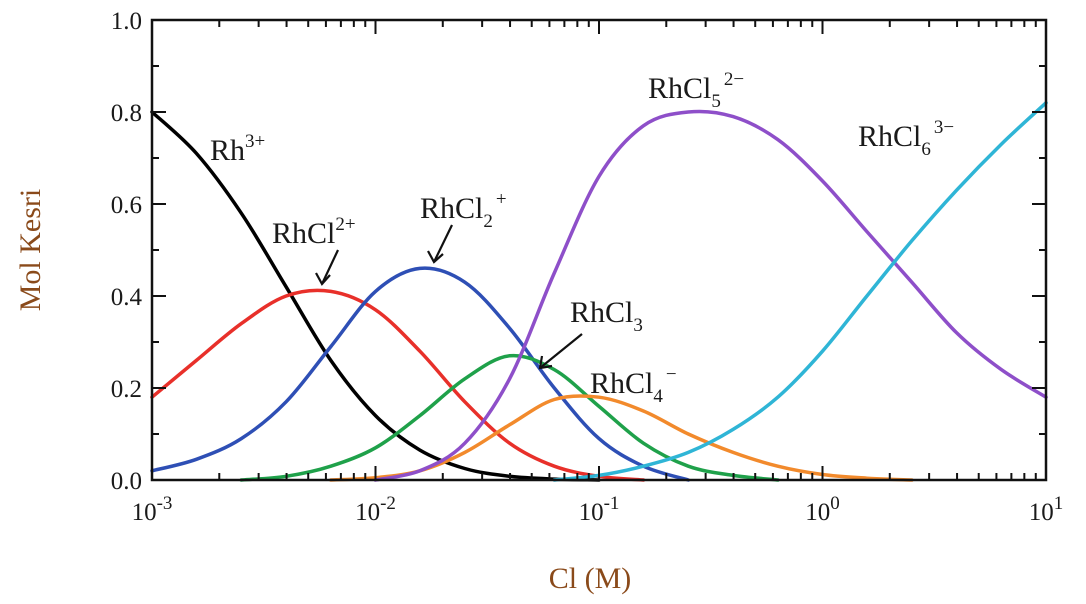  I want to click on x-tick-label: 10⁰, so click(822, 509).